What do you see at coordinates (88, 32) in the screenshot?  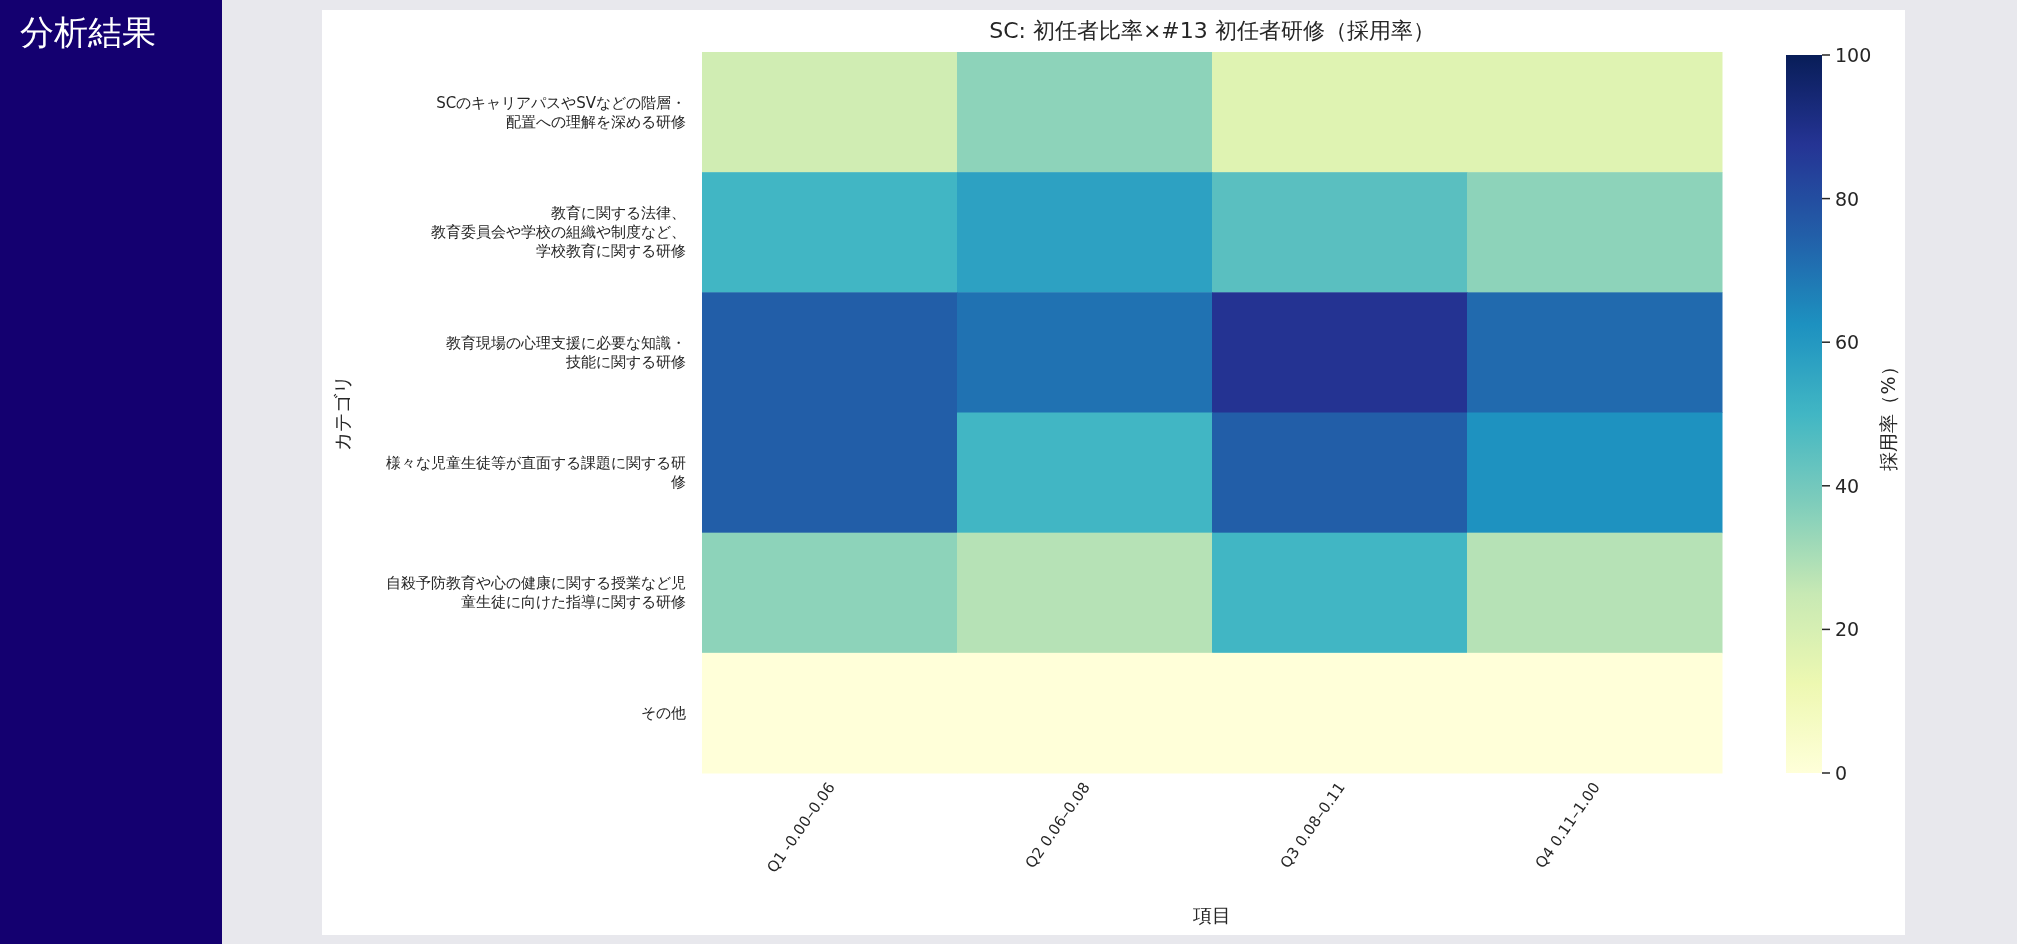 I see `text: 分析結果` at bounding box center [88, 32].